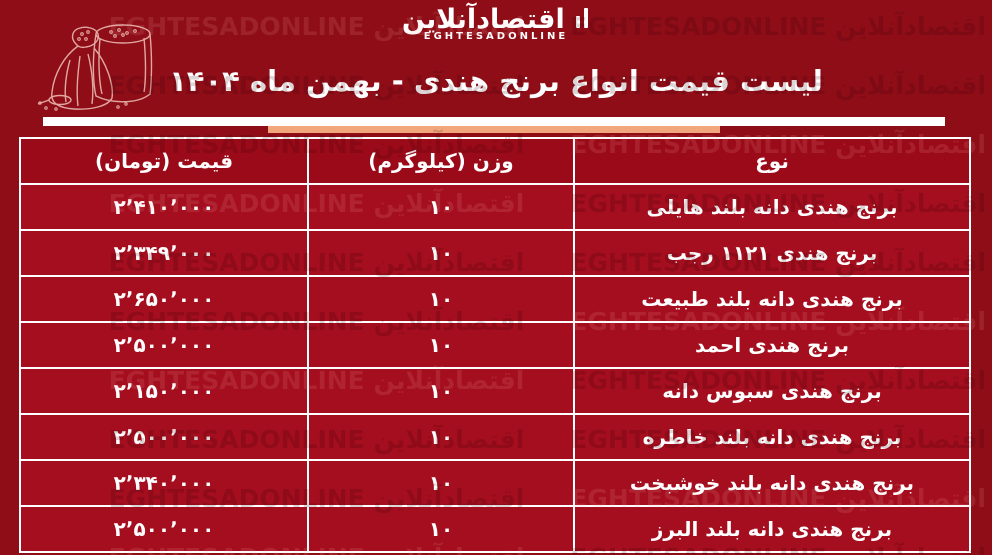  What do you see at coordinates (164, 253) in the screenshot?
I see `price-cell: ۲٬۳۴۹٬۰۰۰` at bounding box center [164, 253].